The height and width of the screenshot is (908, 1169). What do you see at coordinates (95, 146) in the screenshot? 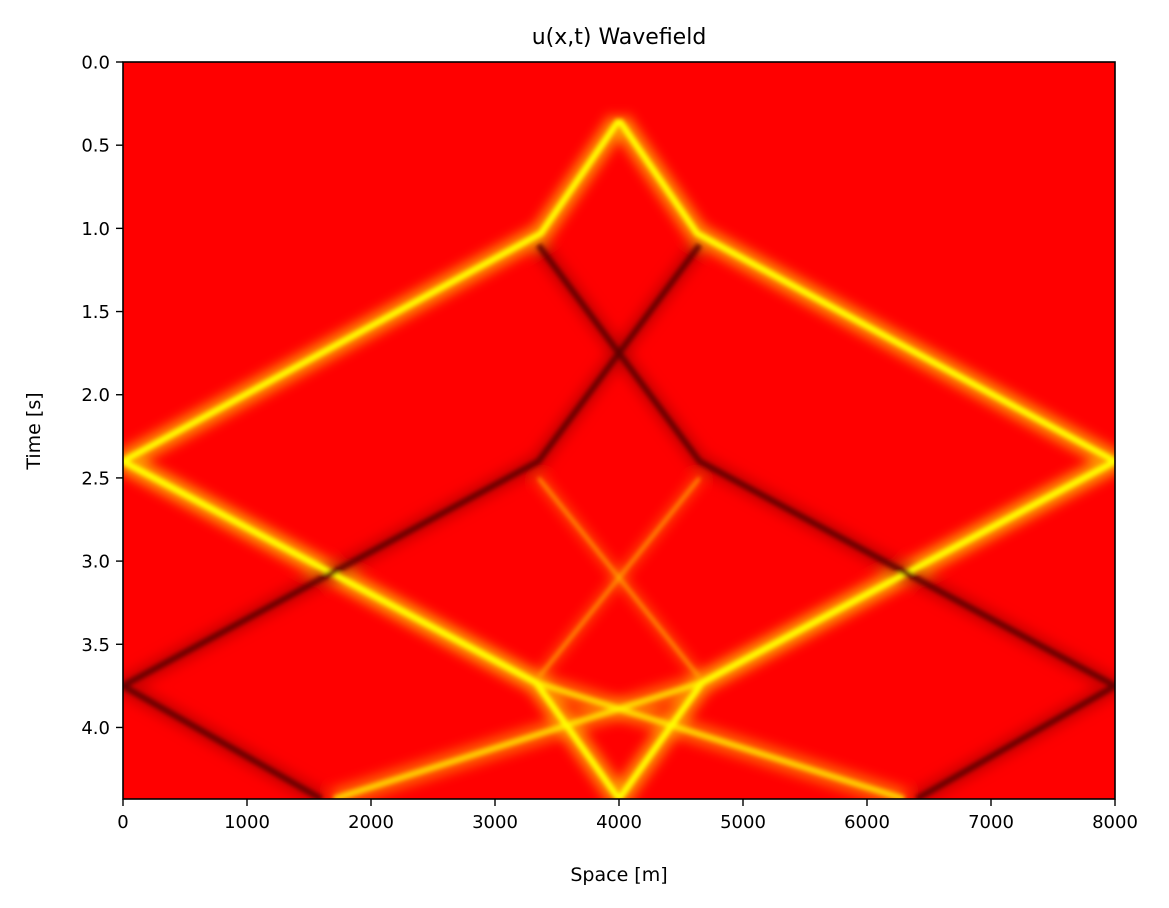
I see `y-tick-label: 0.5` at bounding box center [95, 146].